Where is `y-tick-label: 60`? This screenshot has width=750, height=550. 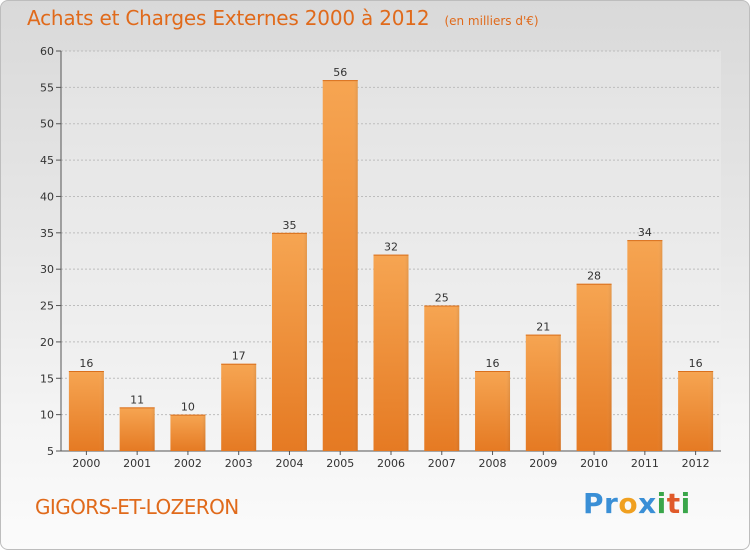
y-tick-label: 60 is located at coordinates (47, 51).